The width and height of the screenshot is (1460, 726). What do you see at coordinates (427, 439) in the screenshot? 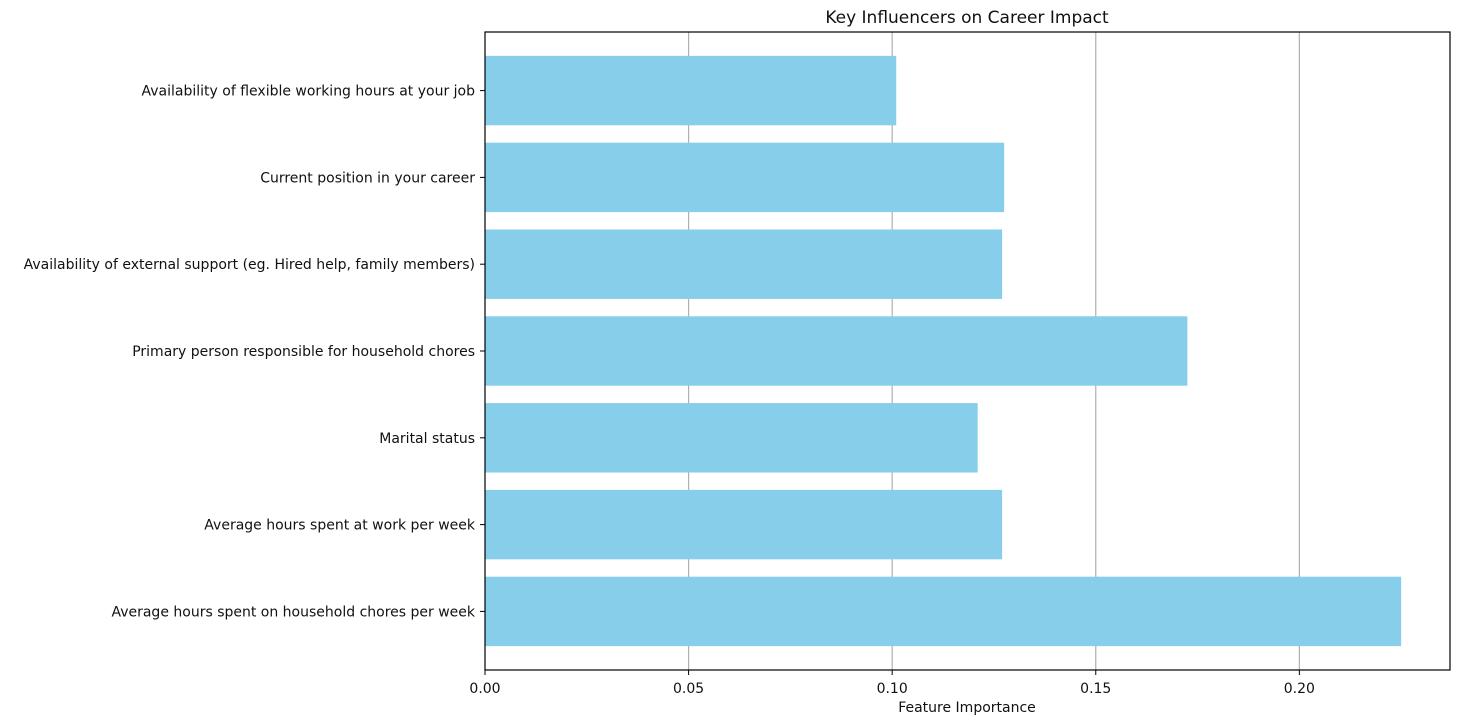
I see `y-tick-label: Marital status` at bounding box center [427, 439].